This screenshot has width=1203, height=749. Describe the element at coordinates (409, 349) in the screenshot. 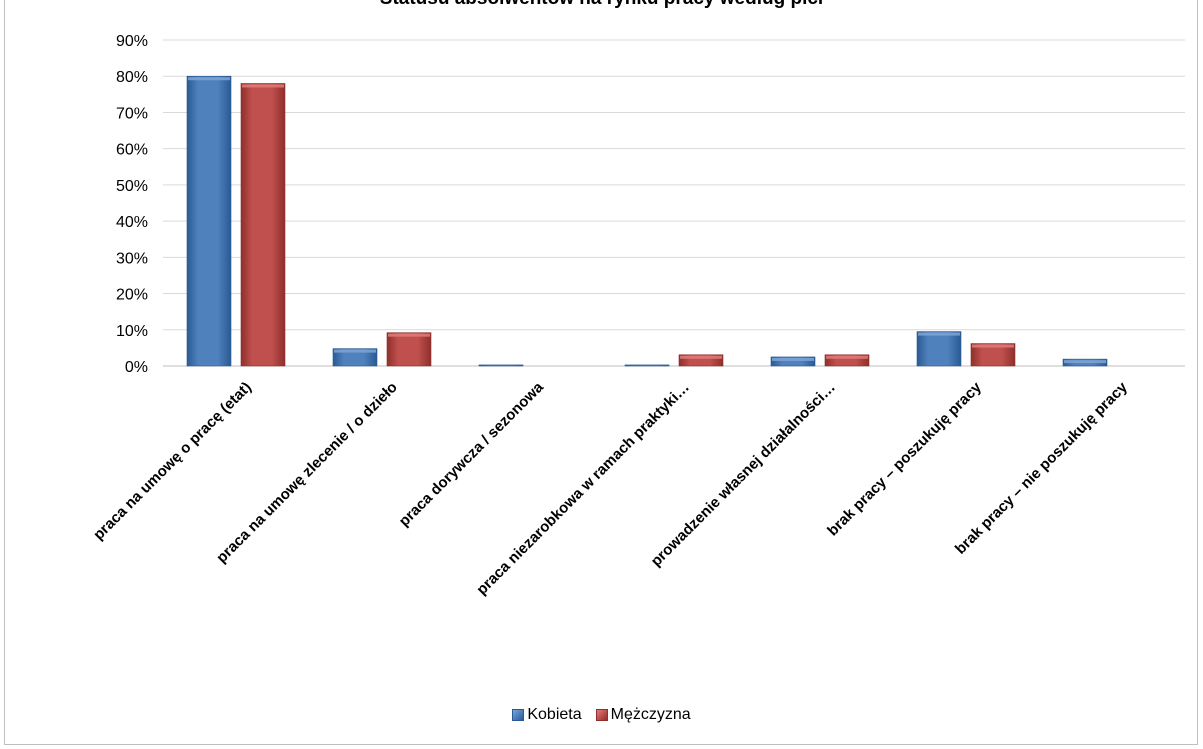

I see `bar-mężczyzna-1` at that location.